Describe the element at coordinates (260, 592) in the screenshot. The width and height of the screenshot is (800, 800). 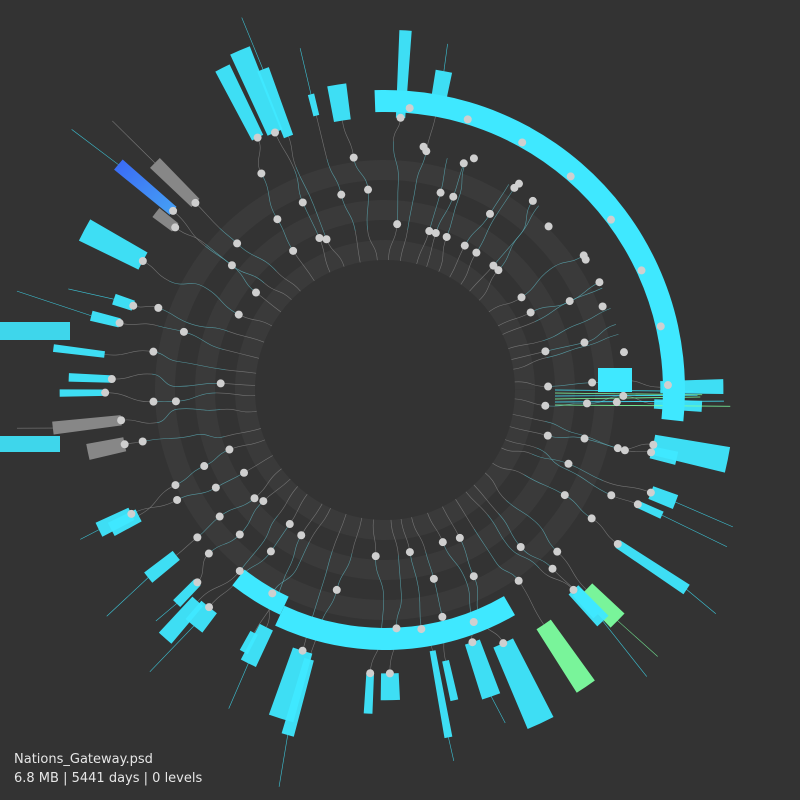
I see `size-arc` at that location.